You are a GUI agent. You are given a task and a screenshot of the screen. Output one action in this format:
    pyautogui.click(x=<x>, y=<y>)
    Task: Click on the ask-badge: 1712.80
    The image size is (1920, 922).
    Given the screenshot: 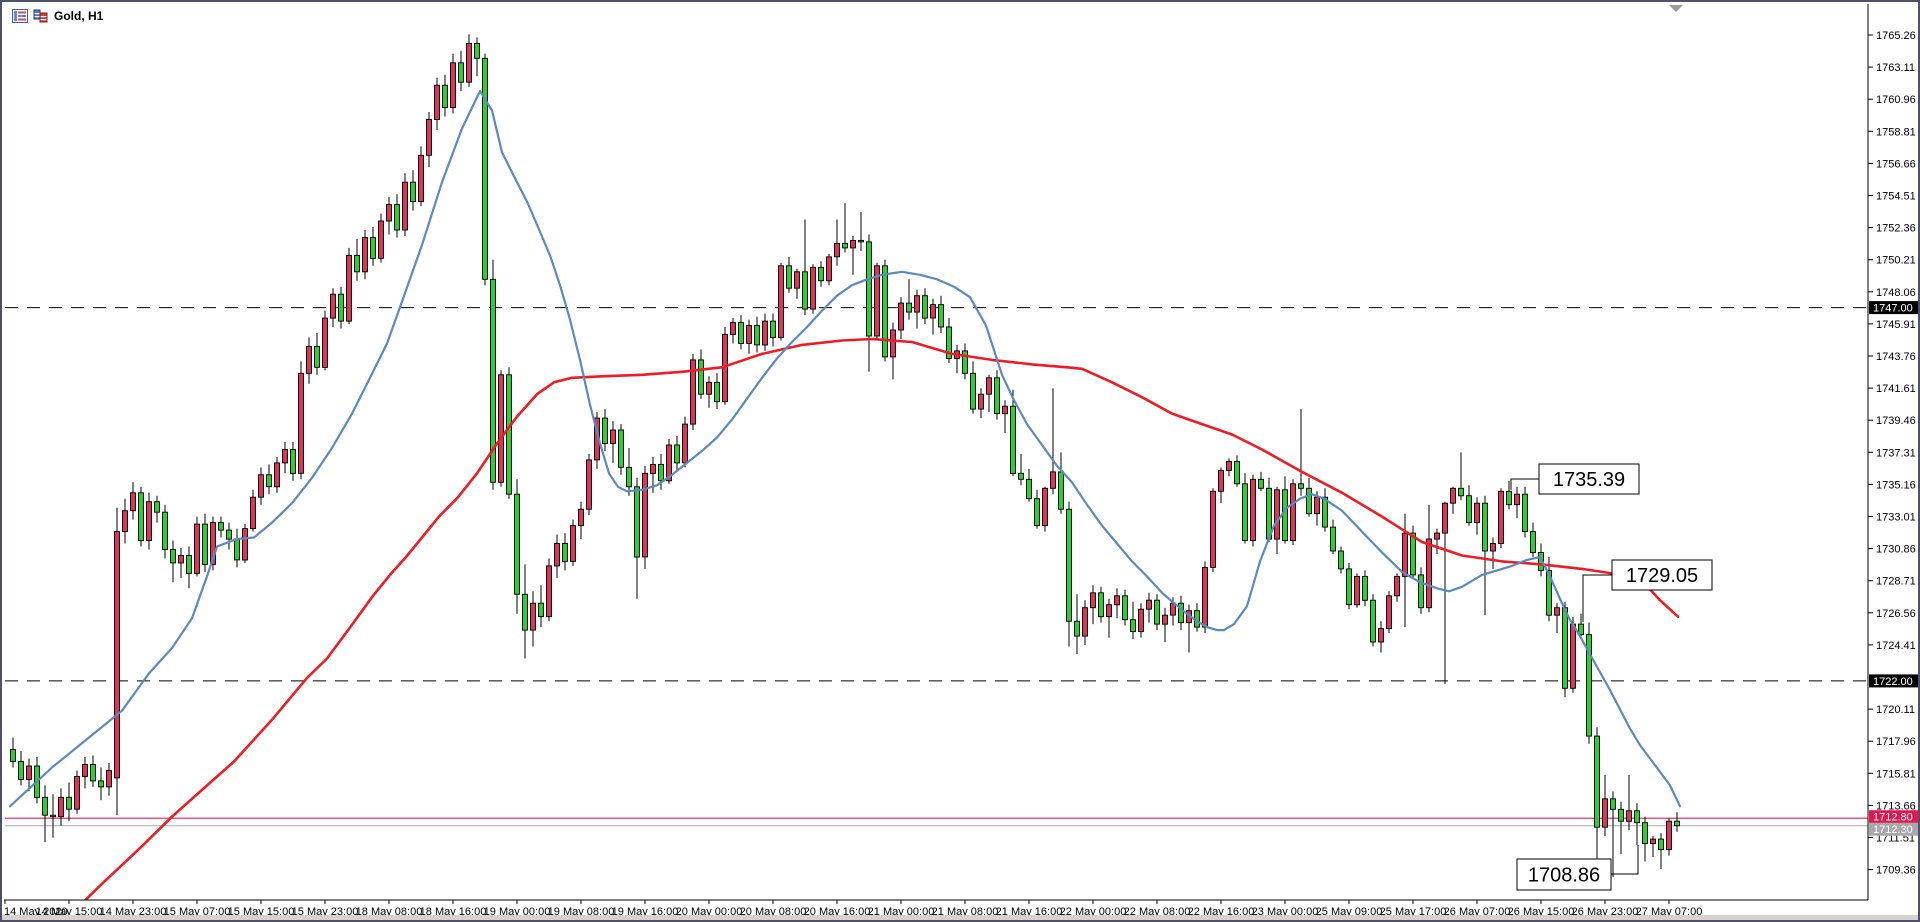 What is the action you would take?
    pyautogui.click(x=1893, y=817)
    